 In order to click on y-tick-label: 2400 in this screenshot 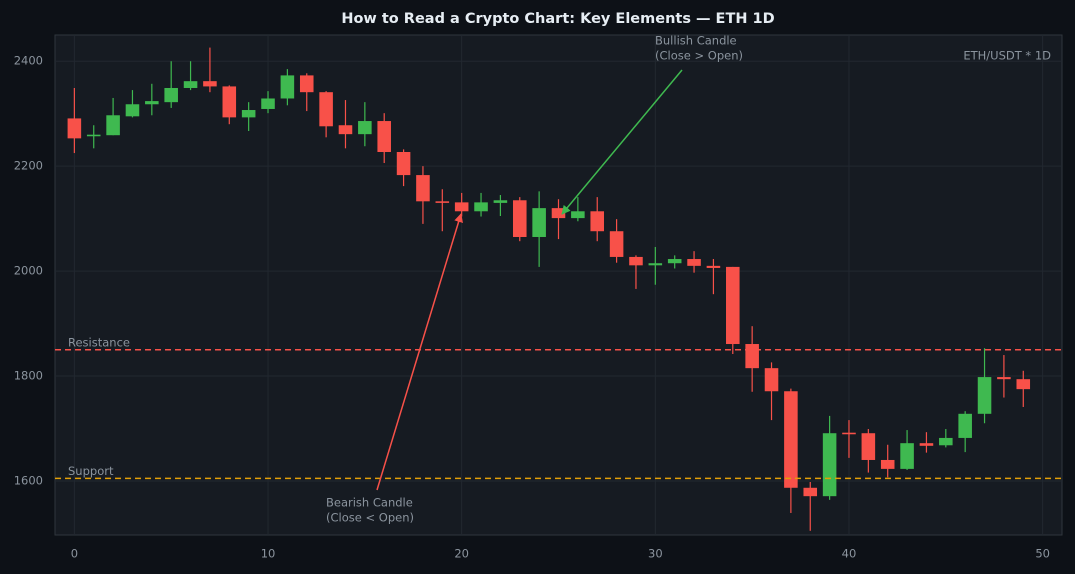, I will do `click(28, 61)`.